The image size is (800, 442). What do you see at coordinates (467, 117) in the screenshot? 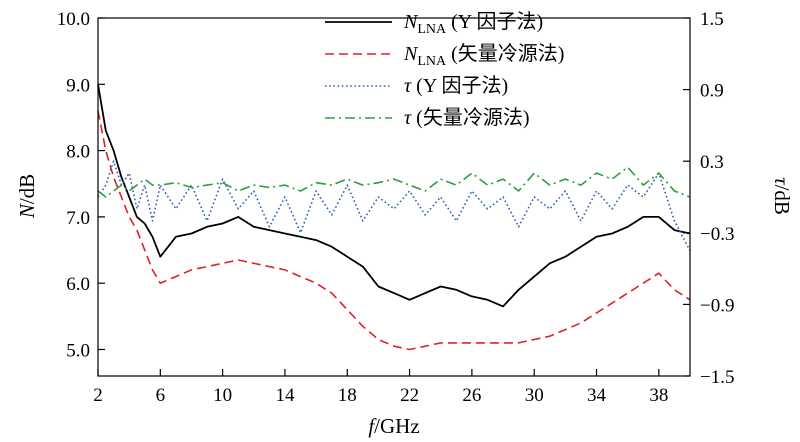
I see `legend-label-4: τ (矢量冷源法)` at bounding box center [467, 117].